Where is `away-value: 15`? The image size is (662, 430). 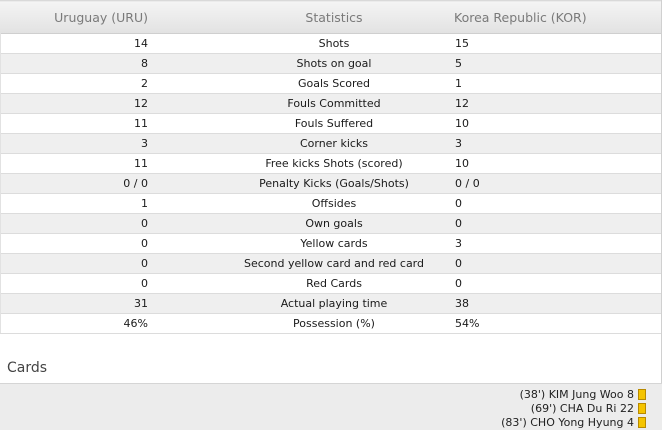 away-value: 15 is located at coordinates (555, 43).